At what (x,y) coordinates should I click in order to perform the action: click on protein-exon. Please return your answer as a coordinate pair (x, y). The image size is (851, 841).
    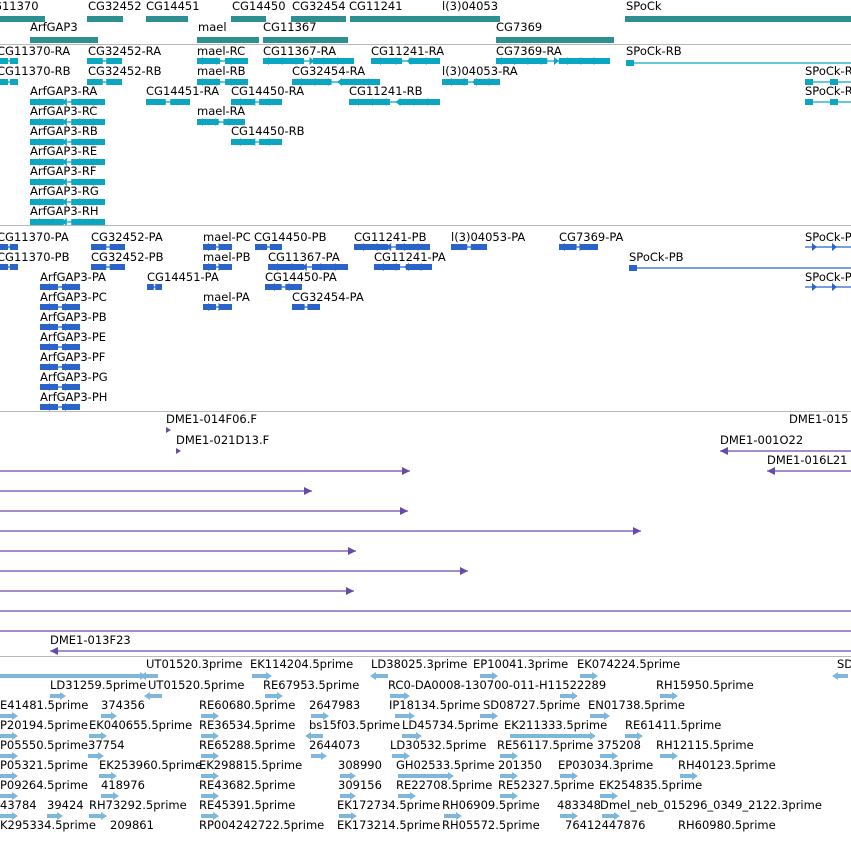
    Looking at the image, I should click on (633, 268).